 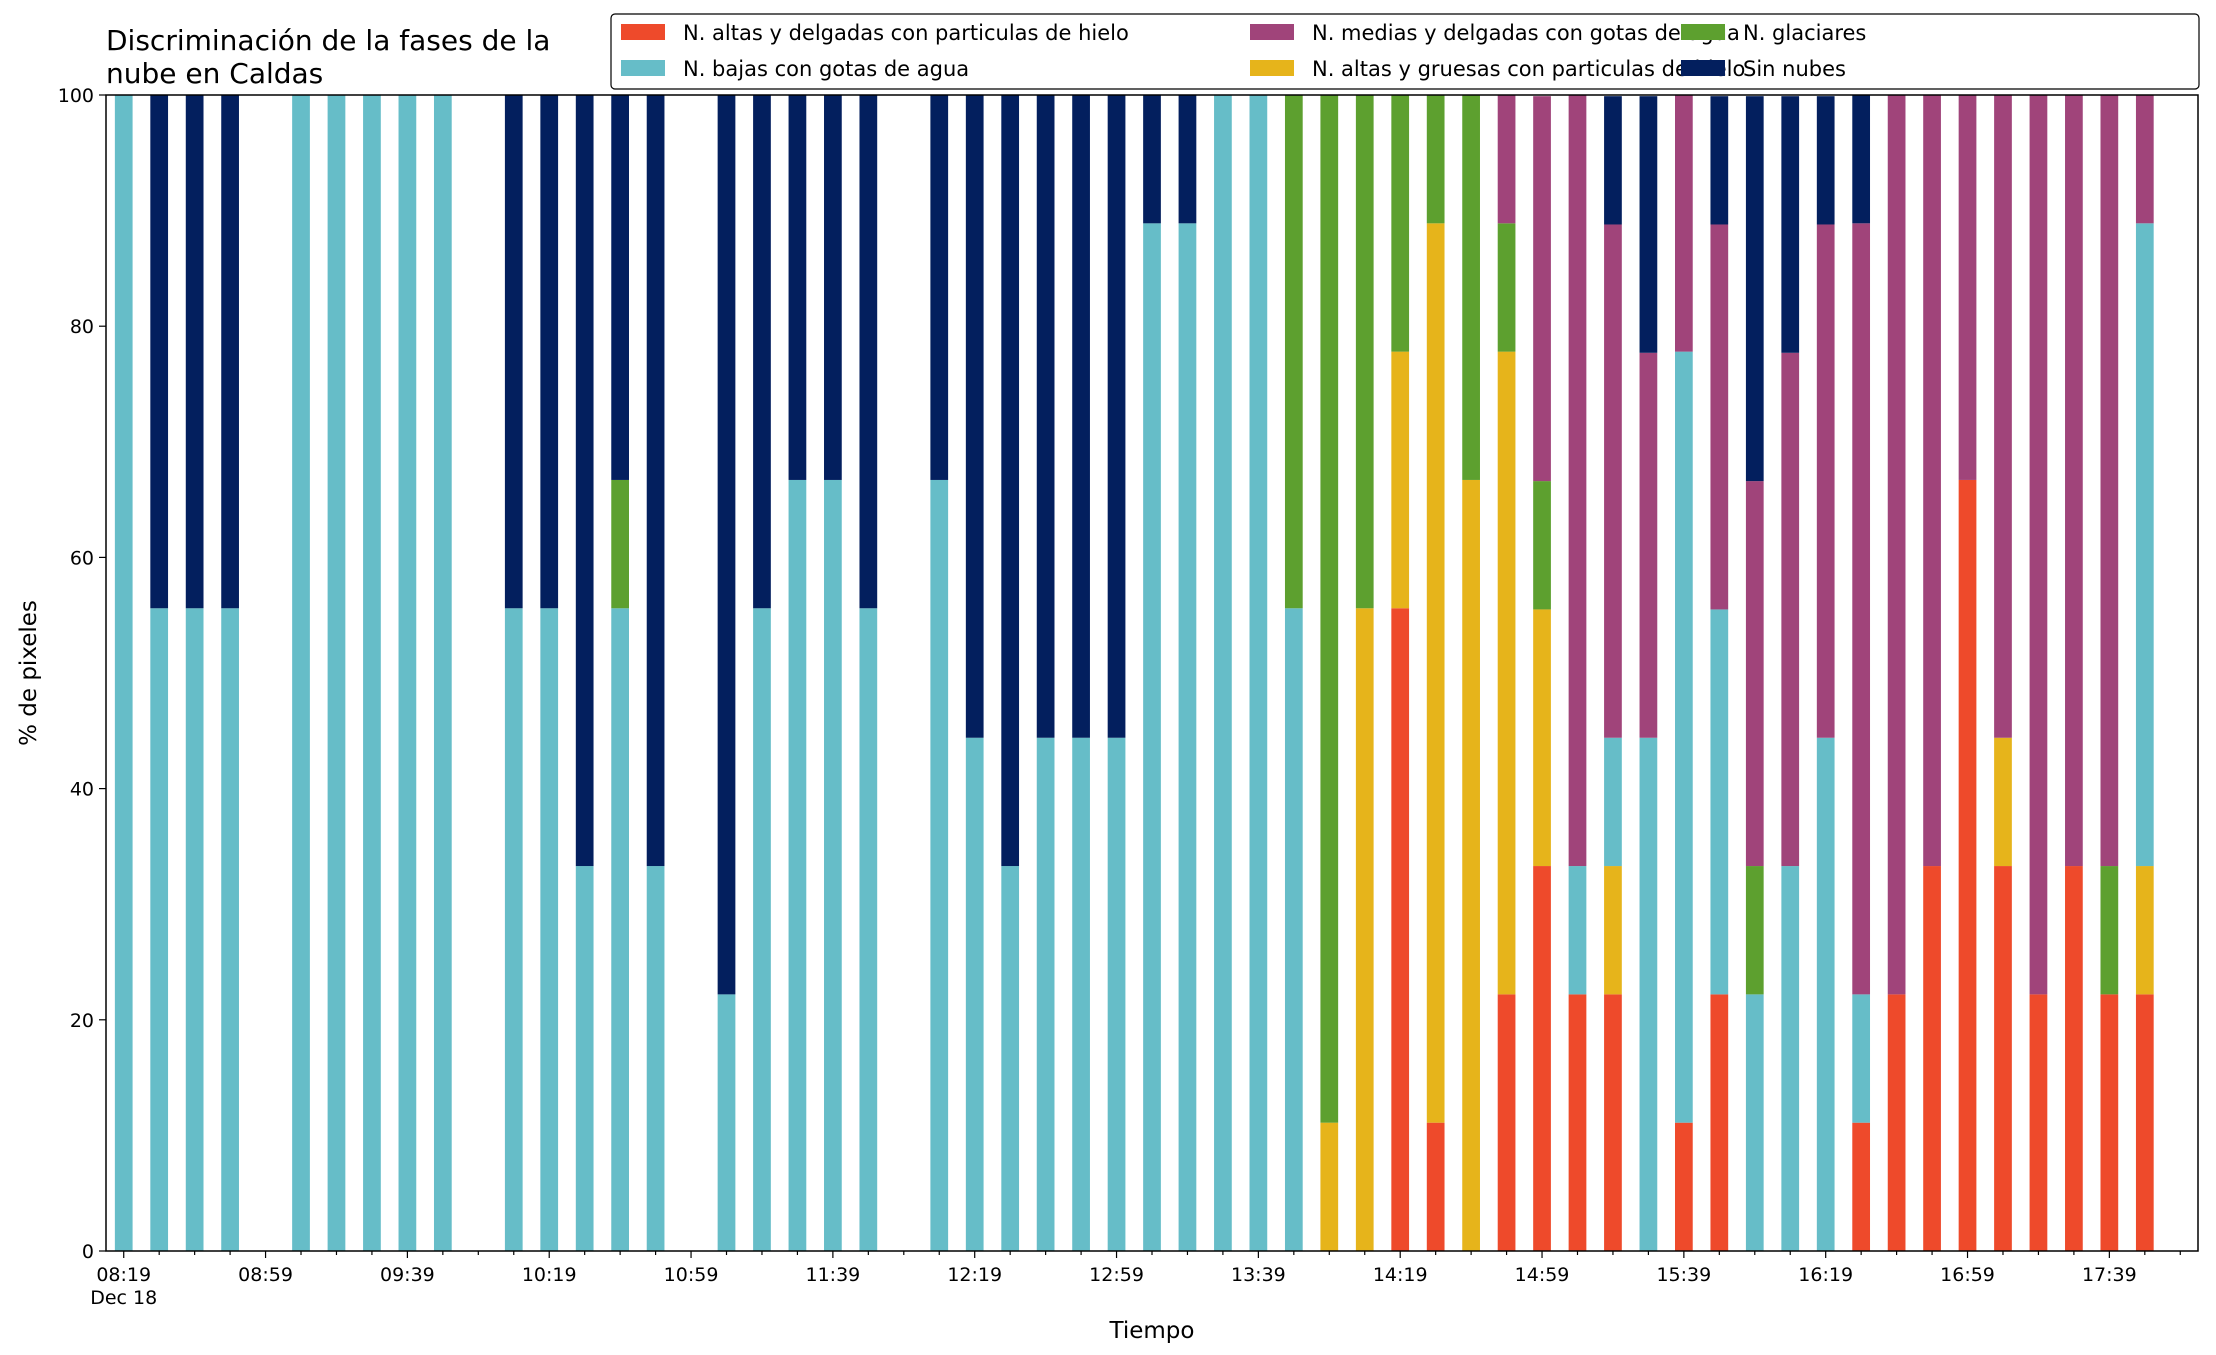 What do you see at coordinates (826, 69) in the screenshot?
I see `legend-label-2: N. bajas con gotas de agua` at bounding box center [826, 69].